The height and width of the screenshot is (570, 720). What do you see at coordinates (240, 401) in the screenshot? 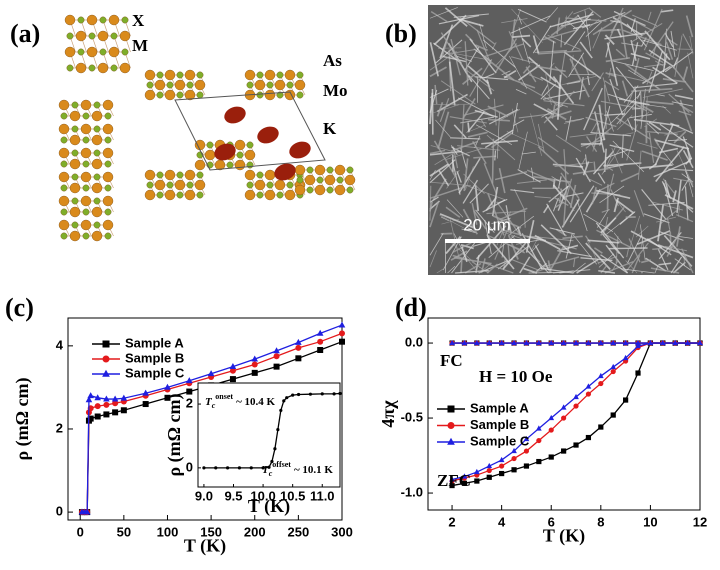
I see `annotation: Tconset ~ 10.4 K` at bounding box center [240, 401].